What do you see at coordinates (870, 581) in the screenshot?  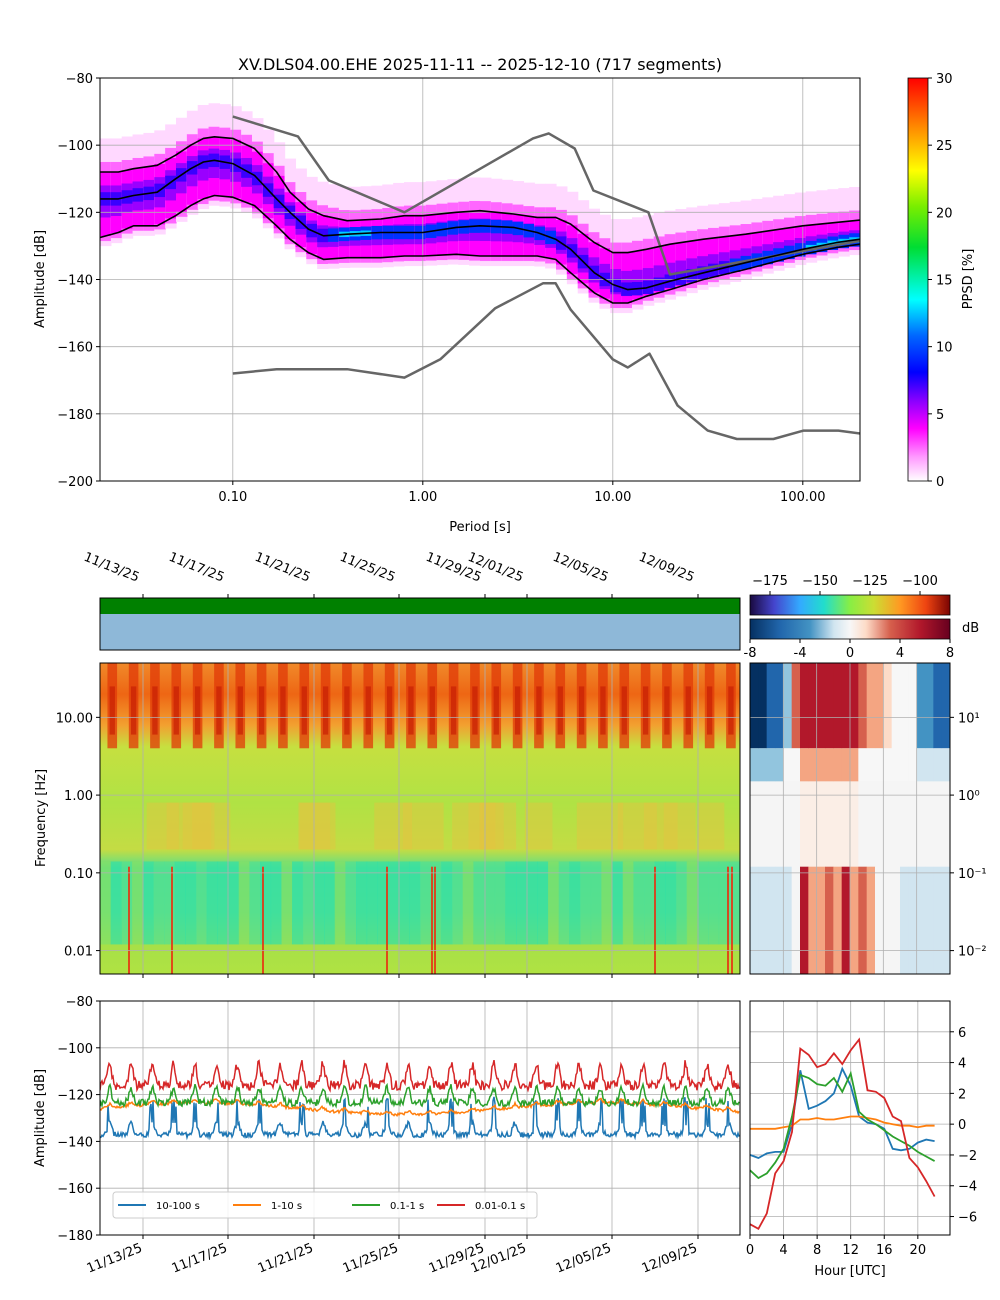 I see `spectrogram-colorbar-tick-label: −125` at bounding box center [870, 581].